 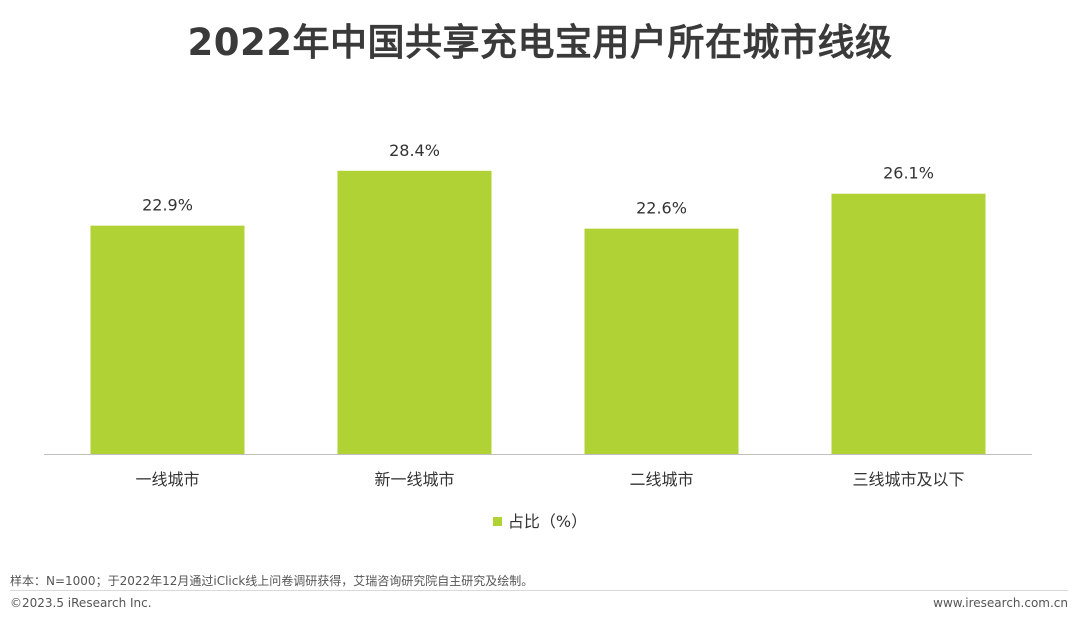 What do you see at coordinates (1000, 603) in the screenshot?
I see `website-link: www.iresearch.com.cn` at bounding box center [1000, 603].